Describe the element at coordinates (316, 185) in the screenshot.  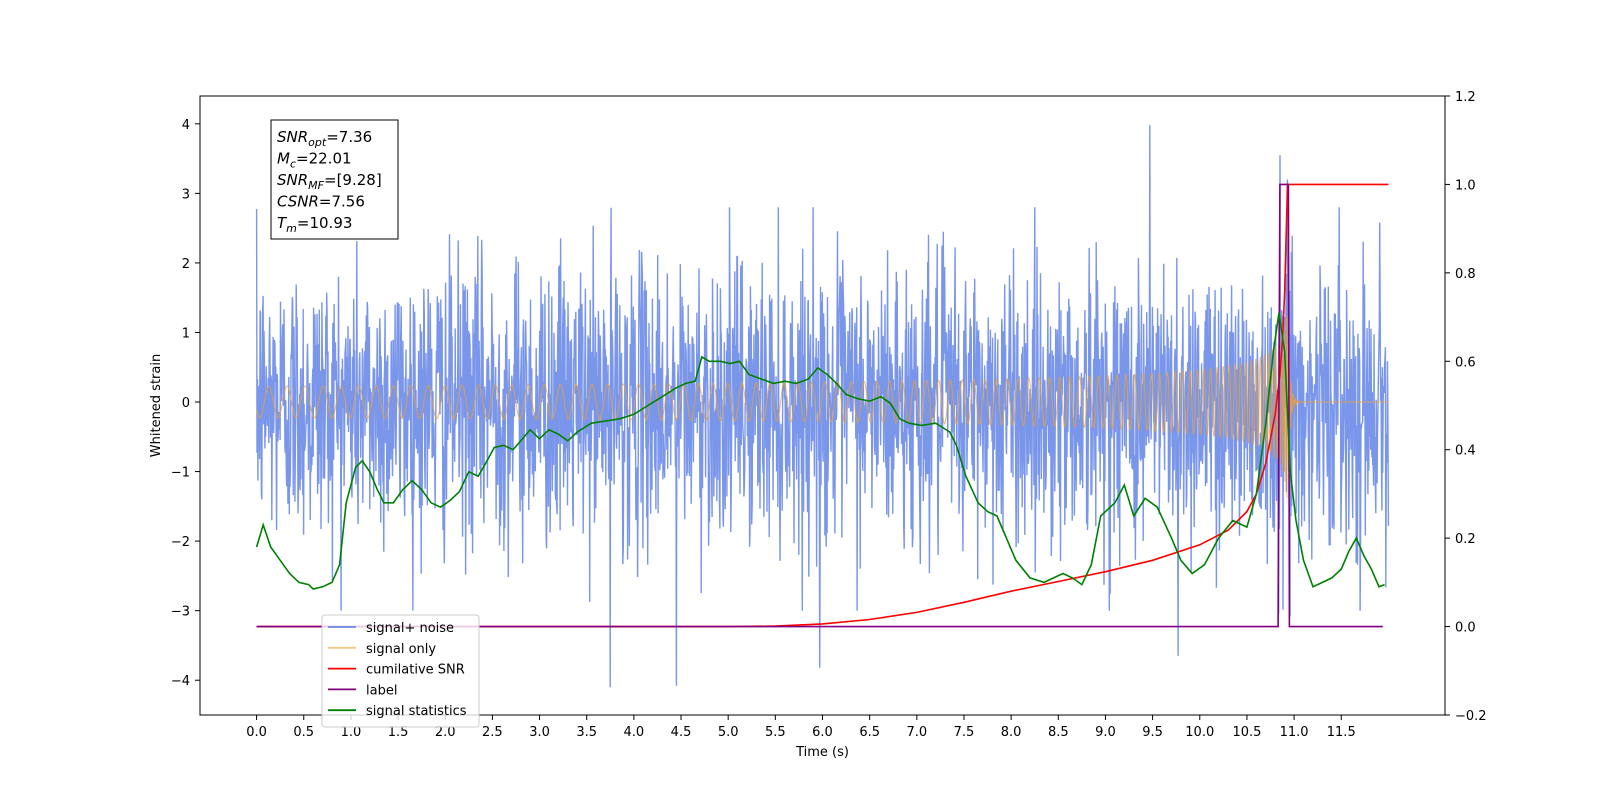
I see `info-subscript: MF` at that location.